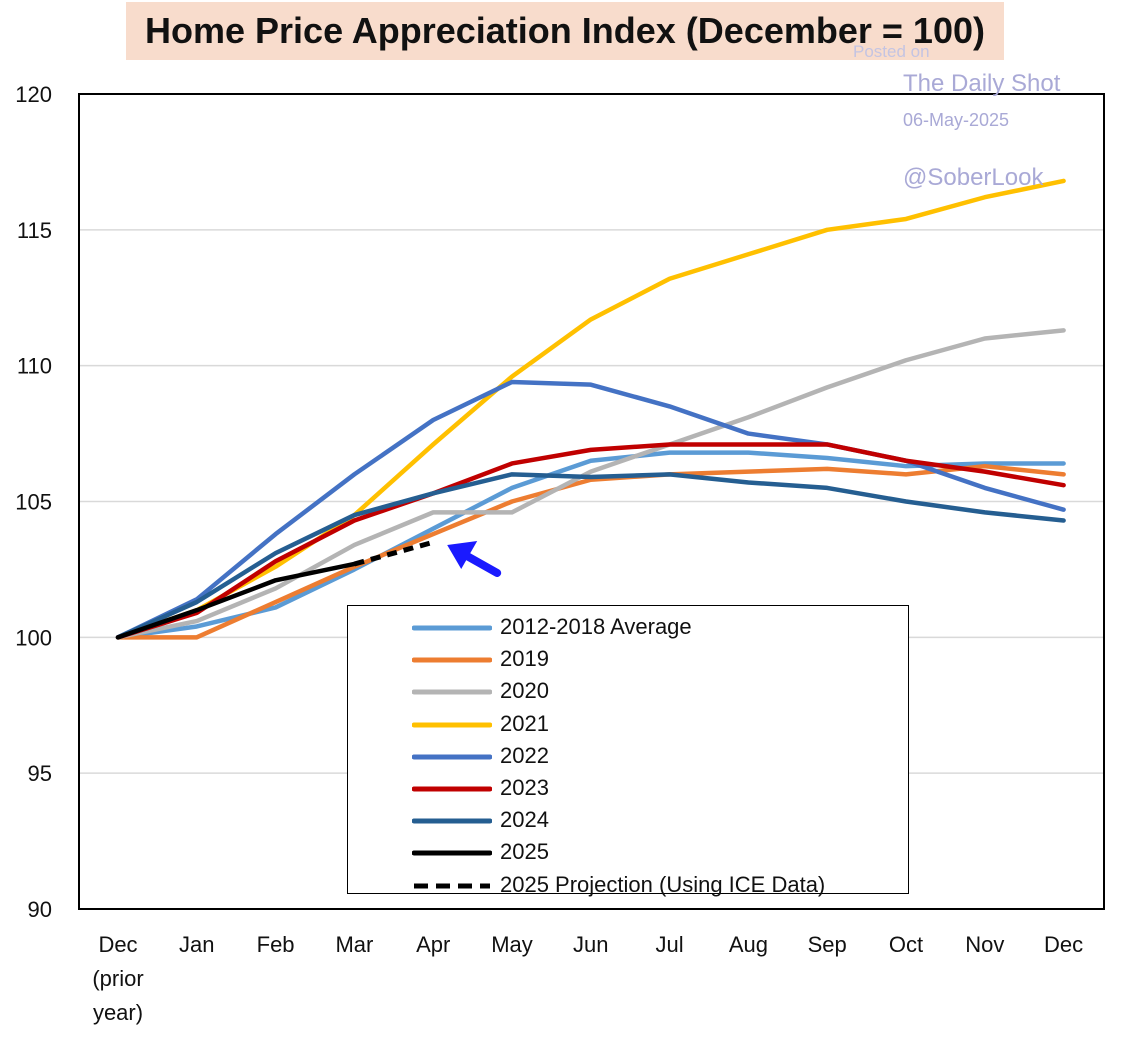 The height and width of the screenshot is (1044, 1126). Describe the element at coordinates (590, 944) in the screenshot. I see `x-tick-label: Jun` at that location.